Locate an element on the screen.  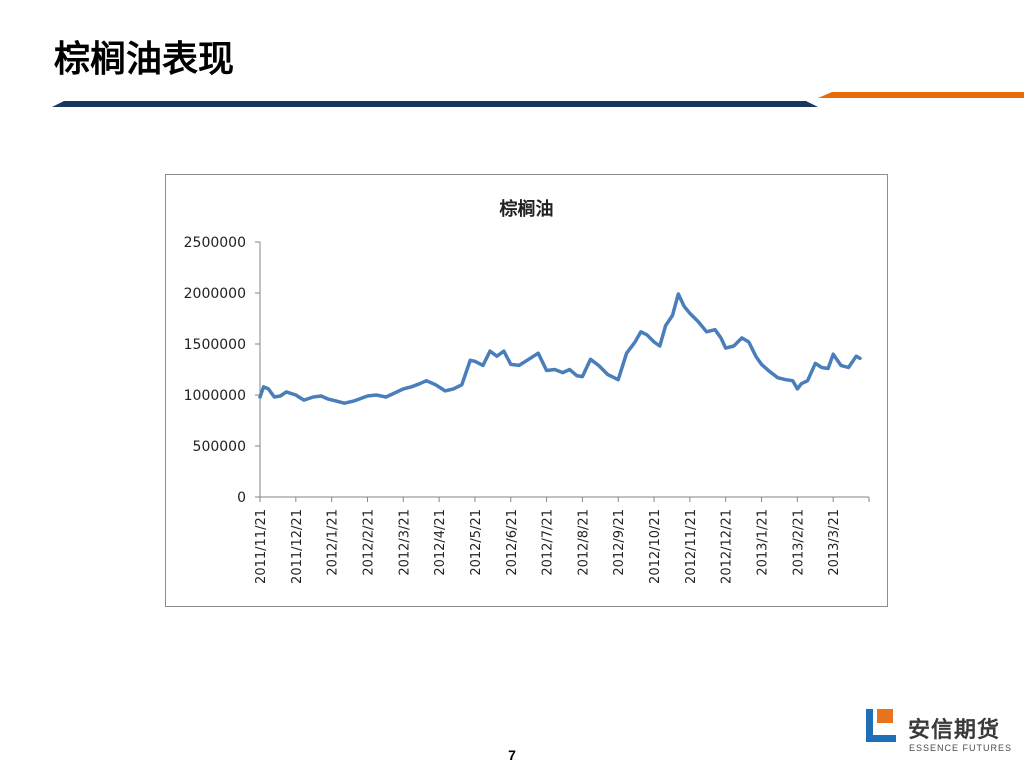
x-tick-label: 2012/10/21 is located at coordinates (655, 546).